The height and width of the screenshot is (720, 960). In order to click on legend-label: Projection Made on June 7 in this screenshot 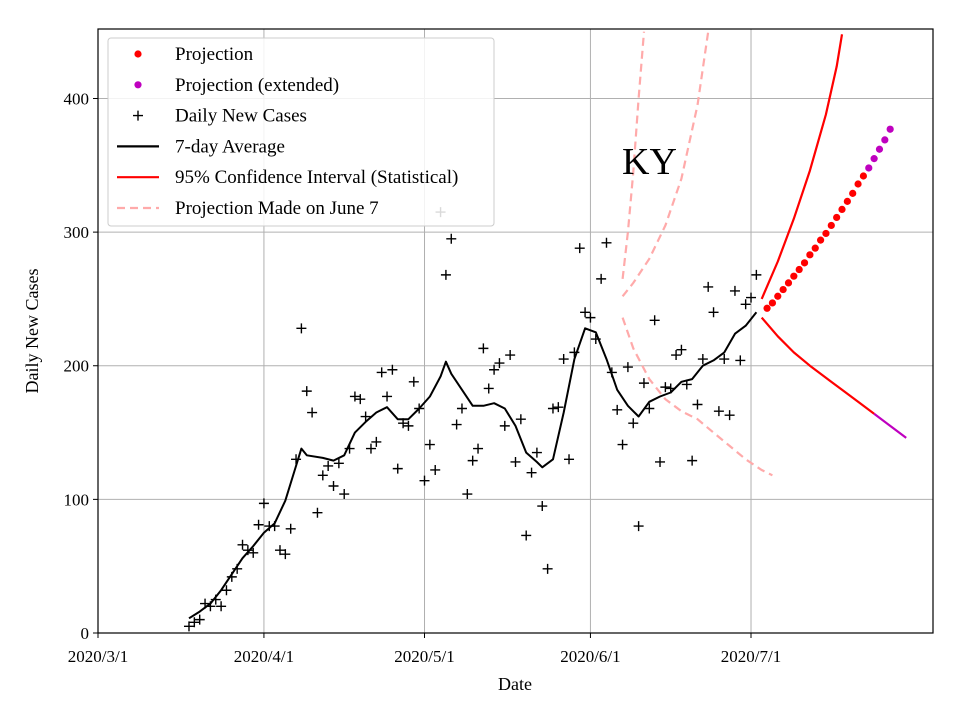, I will do `click(277, 208)`.